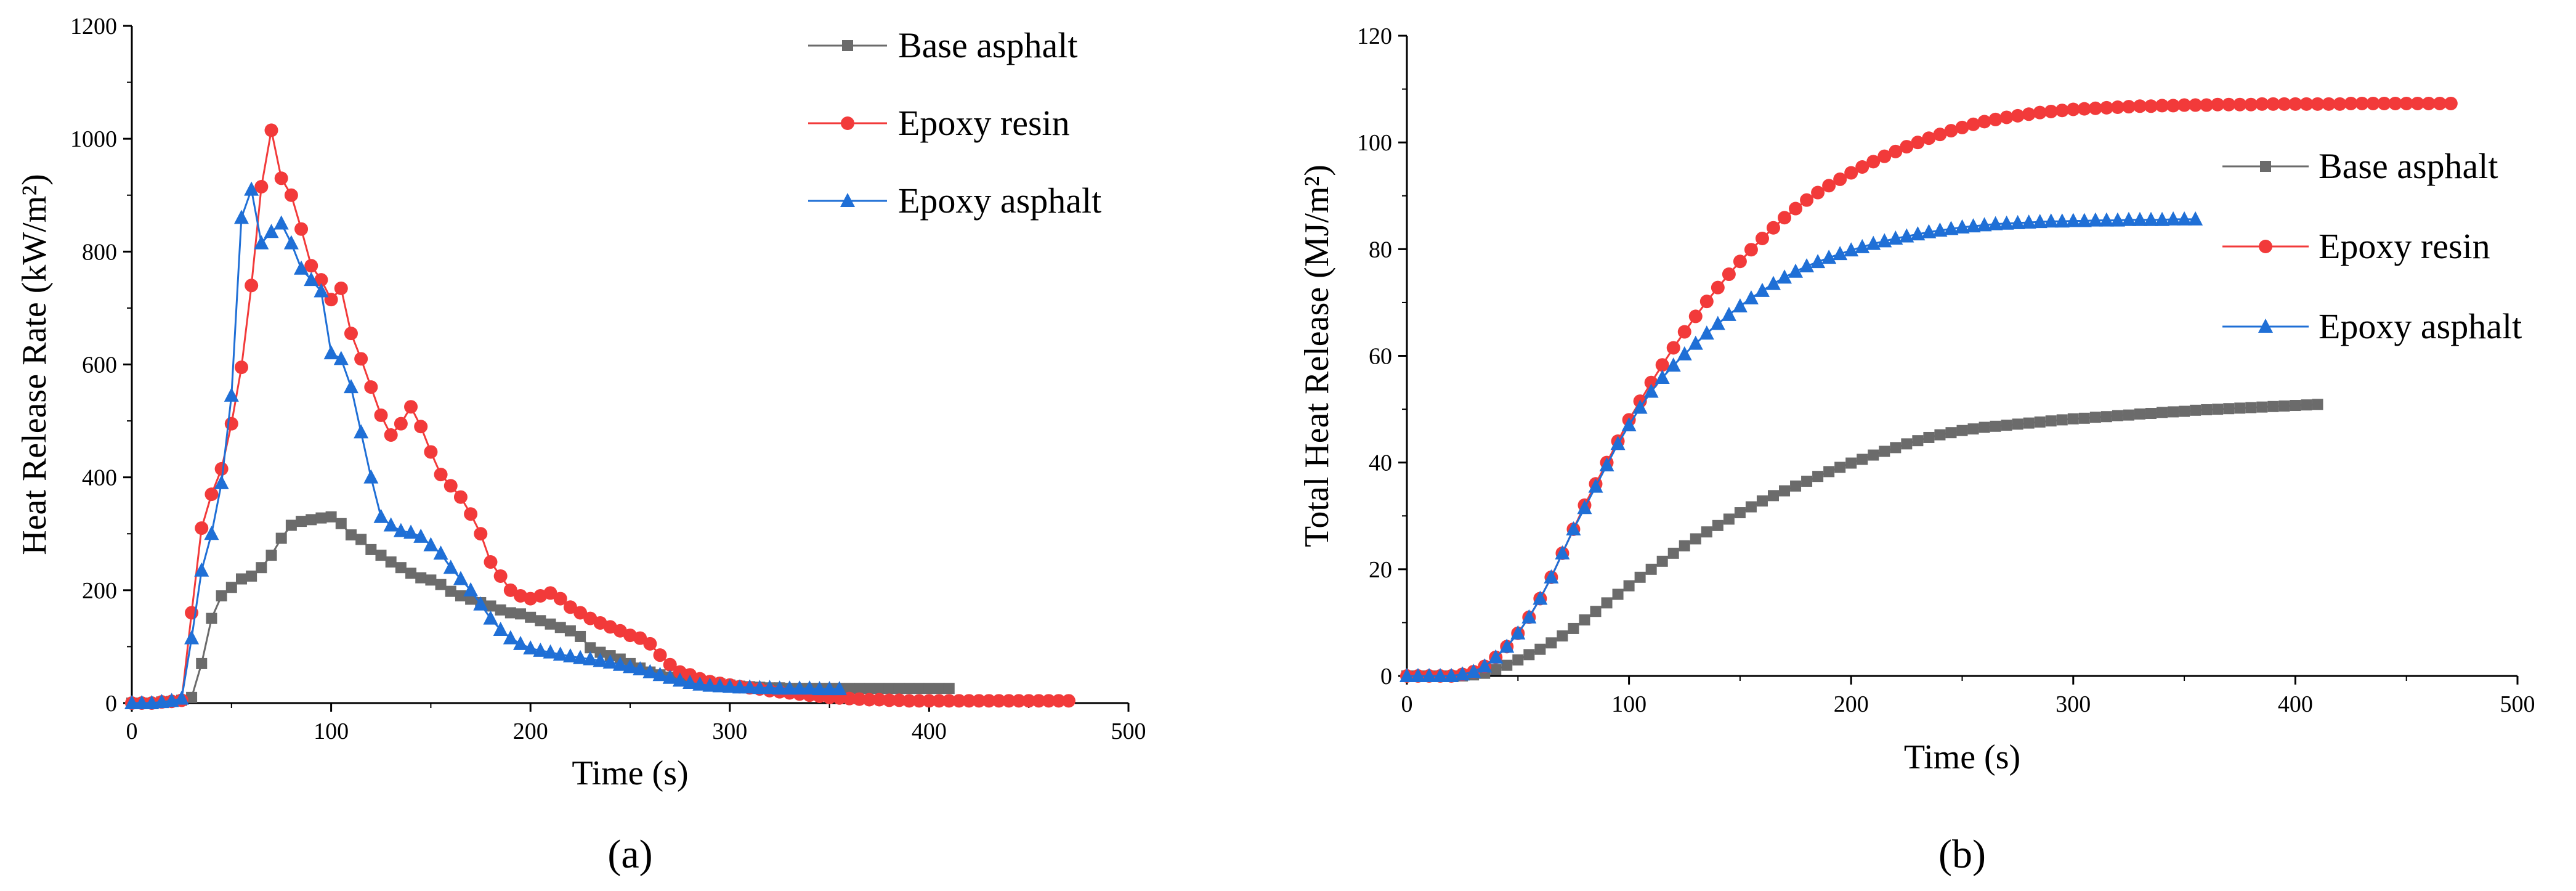 The height and width of the screenshot is (891, 2576). What do you see at coordinates (2420, 326) in the screenshot?
I see `legend-label: Epoxy asphalt` at bounding box center [2420, 326].